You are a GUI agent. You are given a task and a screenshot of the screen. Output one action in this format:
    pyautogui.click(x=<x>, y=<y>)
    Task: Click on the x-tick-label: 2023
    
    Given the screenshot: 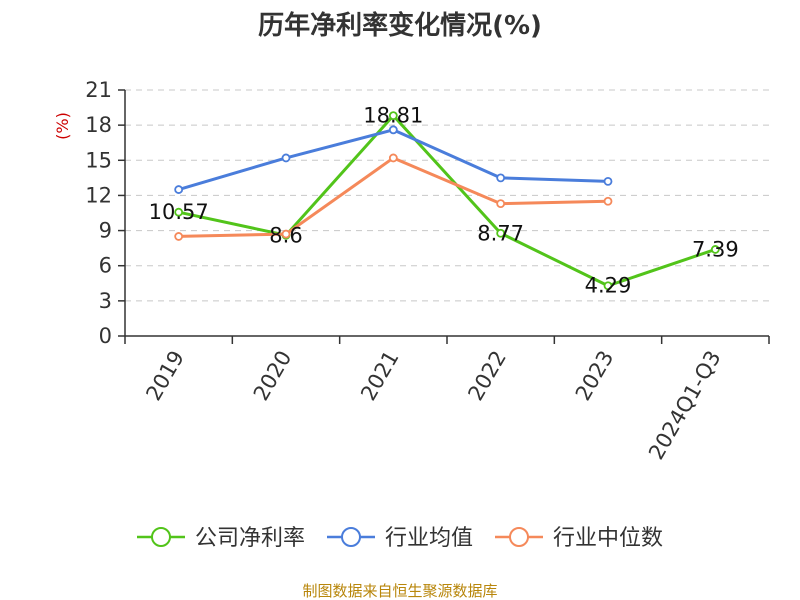 What is the action you would take?
    pyautogui.click(x=595, y=376)
    